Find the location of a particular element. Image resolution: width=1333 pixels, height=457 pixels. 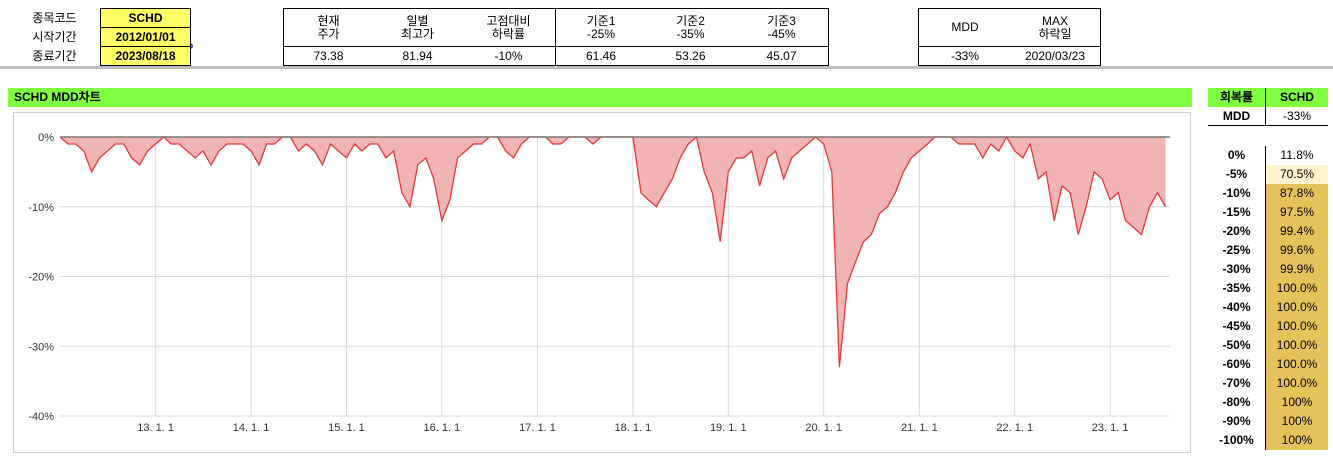

mdd-header: MDD is located at coordinates (964, 27).